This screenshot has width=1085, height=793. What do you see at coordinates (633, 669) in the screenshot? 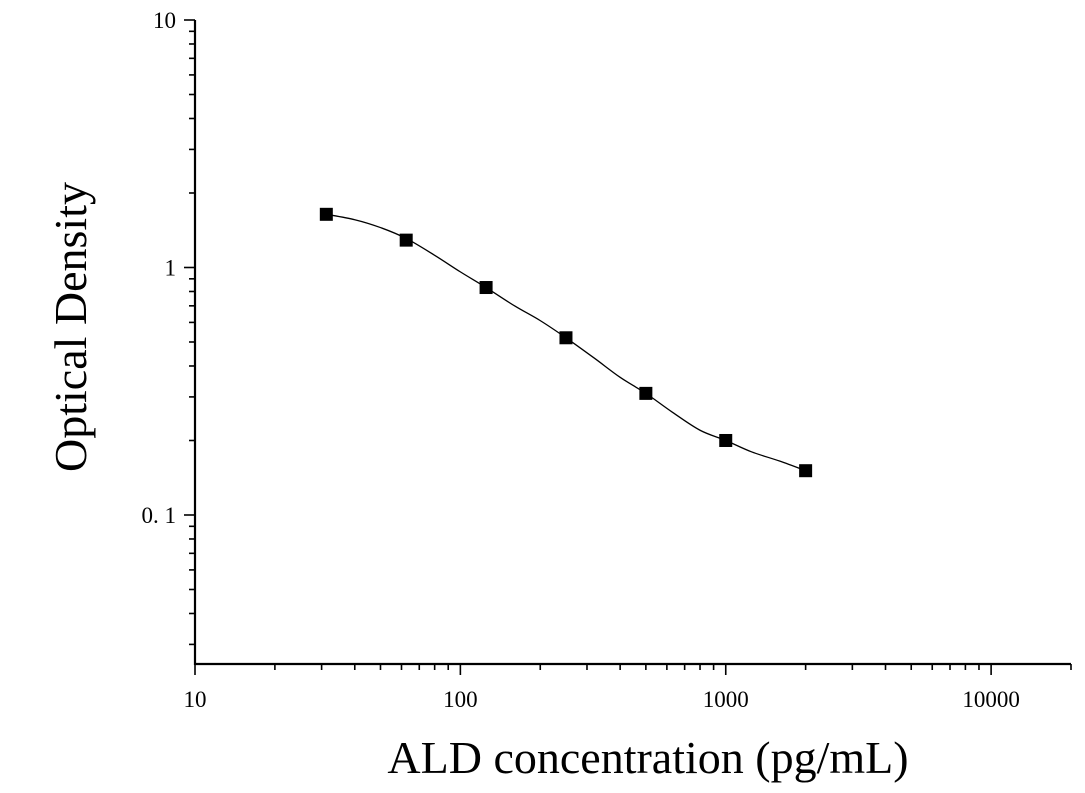
I see `x-axis-ticks` at bounding box center [633, 669].